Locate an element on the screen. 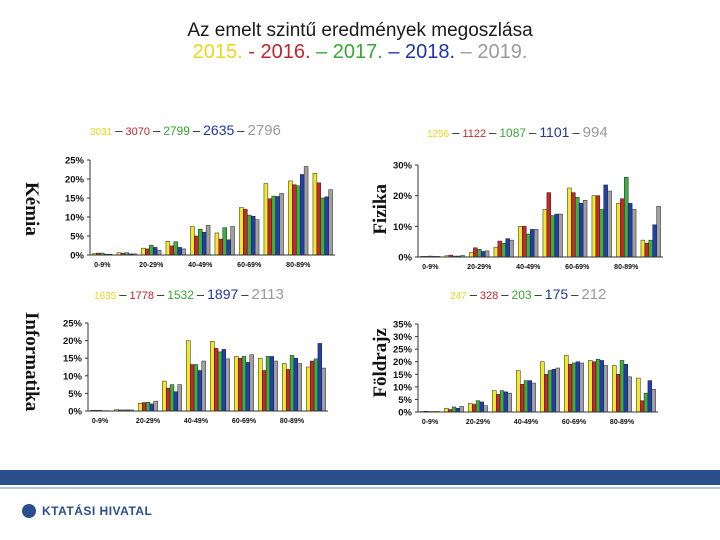 This screenshot has width=720, height=540. counts-informatika: 1635–1778–1532–1897–2113 is located at coordinates (189, 294).